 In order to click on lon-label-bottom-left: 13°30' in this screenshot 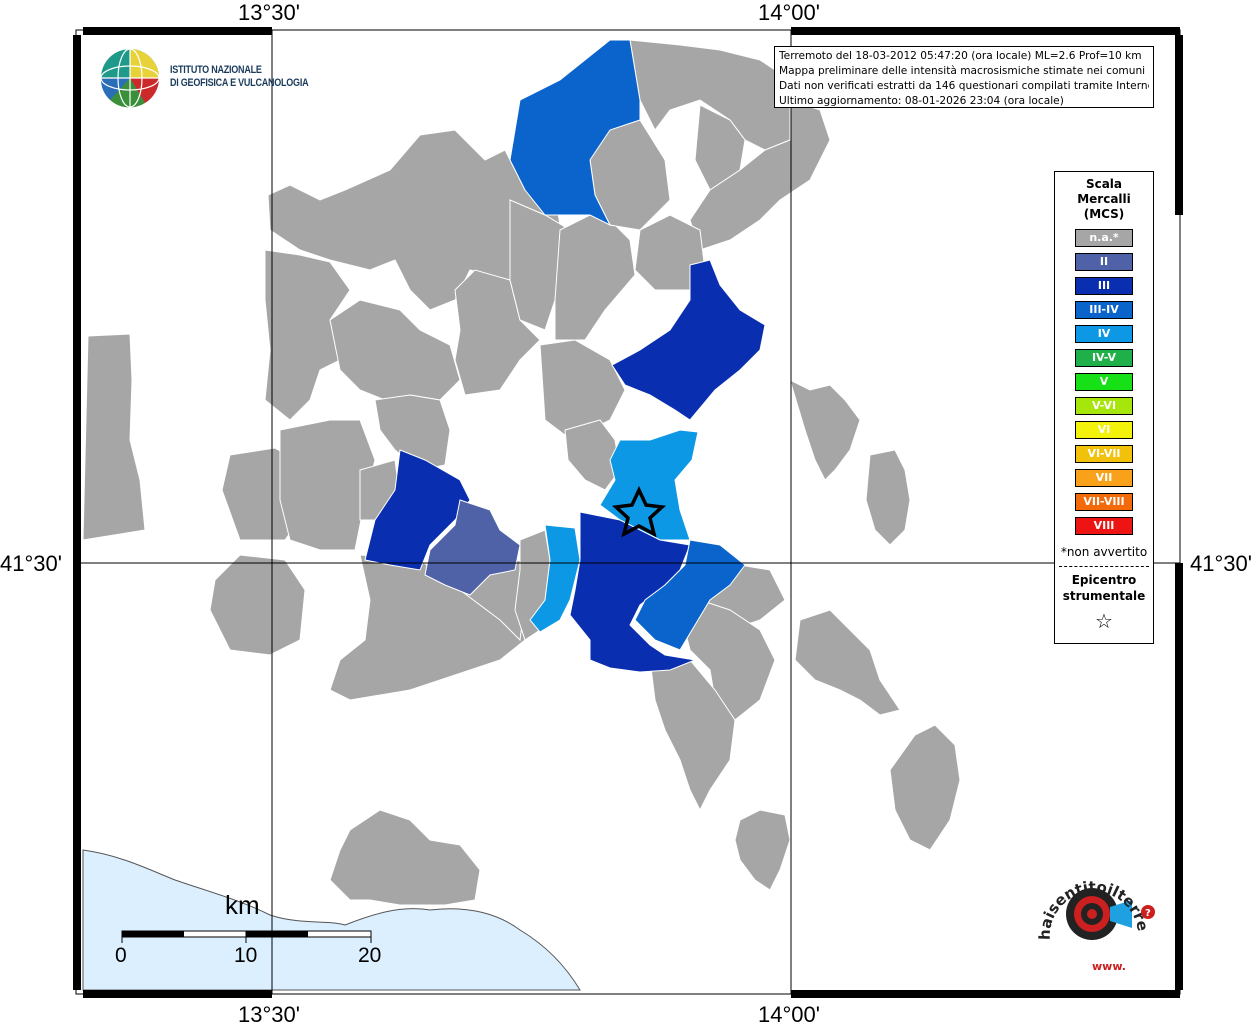, I will do `click(269, 1014)`.